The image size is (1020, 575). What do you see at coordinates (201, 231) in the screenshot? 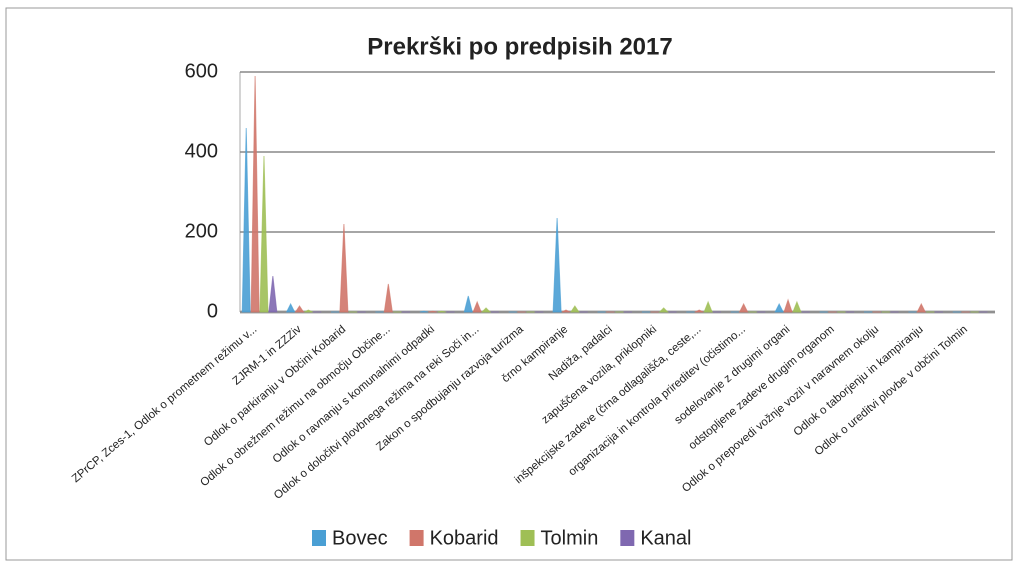
I see `y-tick-label: 200` at bounding box center [201, 231].